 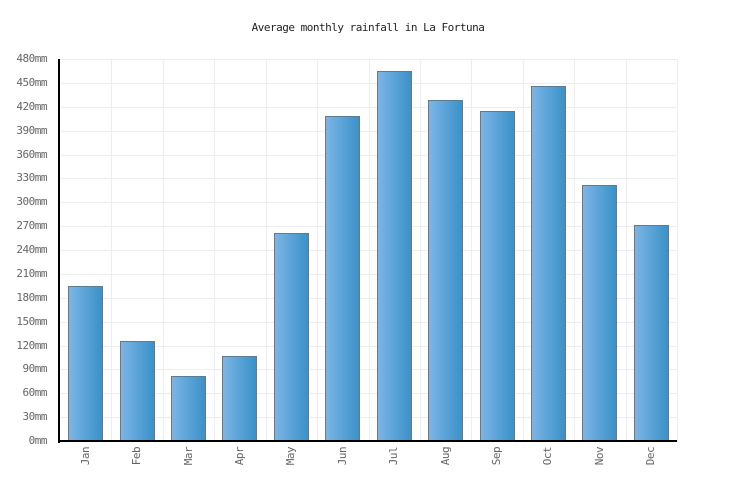 What do you see at coordinates (368, 226) in the screenshot?
I see `gridline-h-270mm` at bounding box center [368, 226].